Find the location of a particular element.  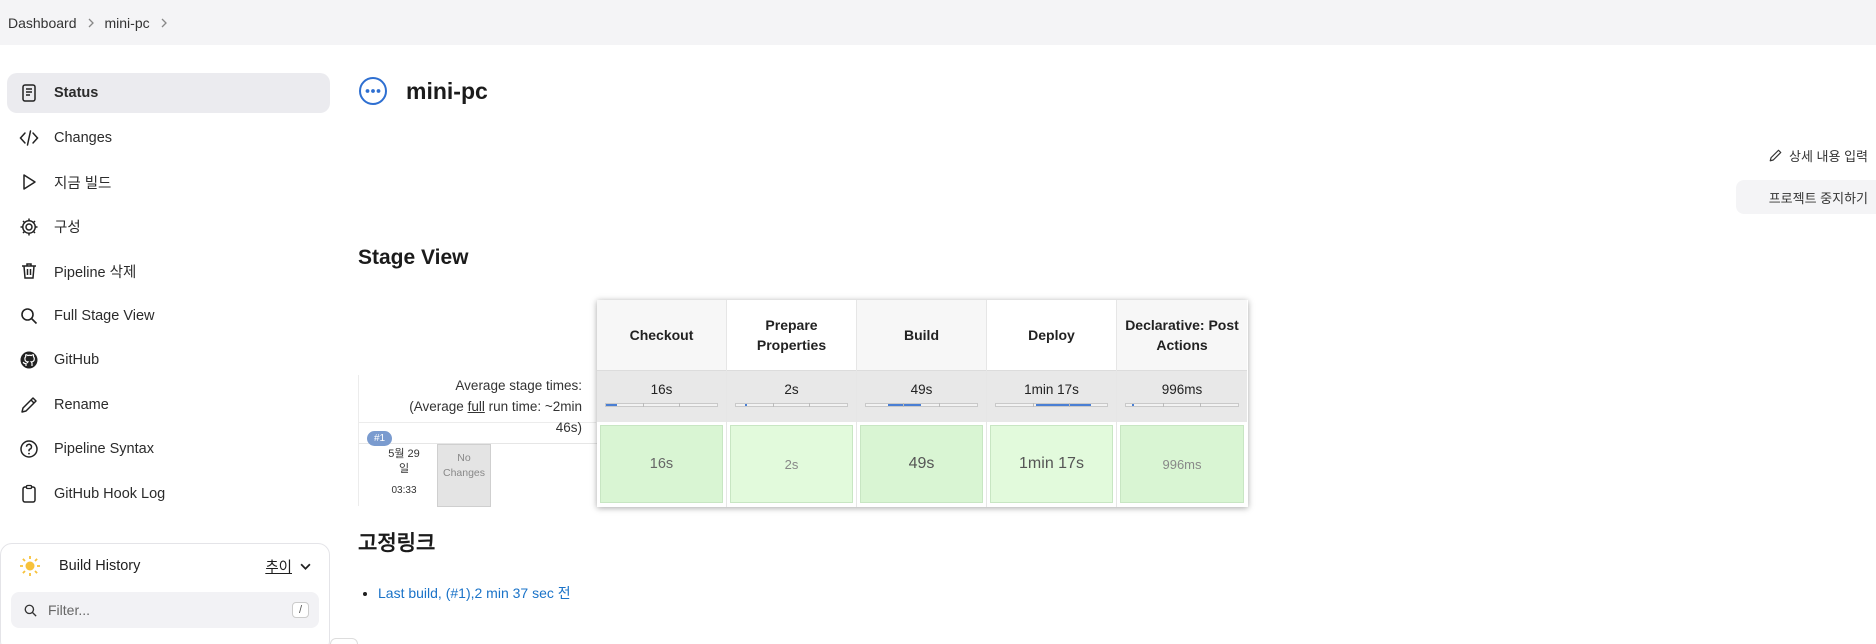

keyboard-shortcut-hint: / is located at coordinates (300, 610).